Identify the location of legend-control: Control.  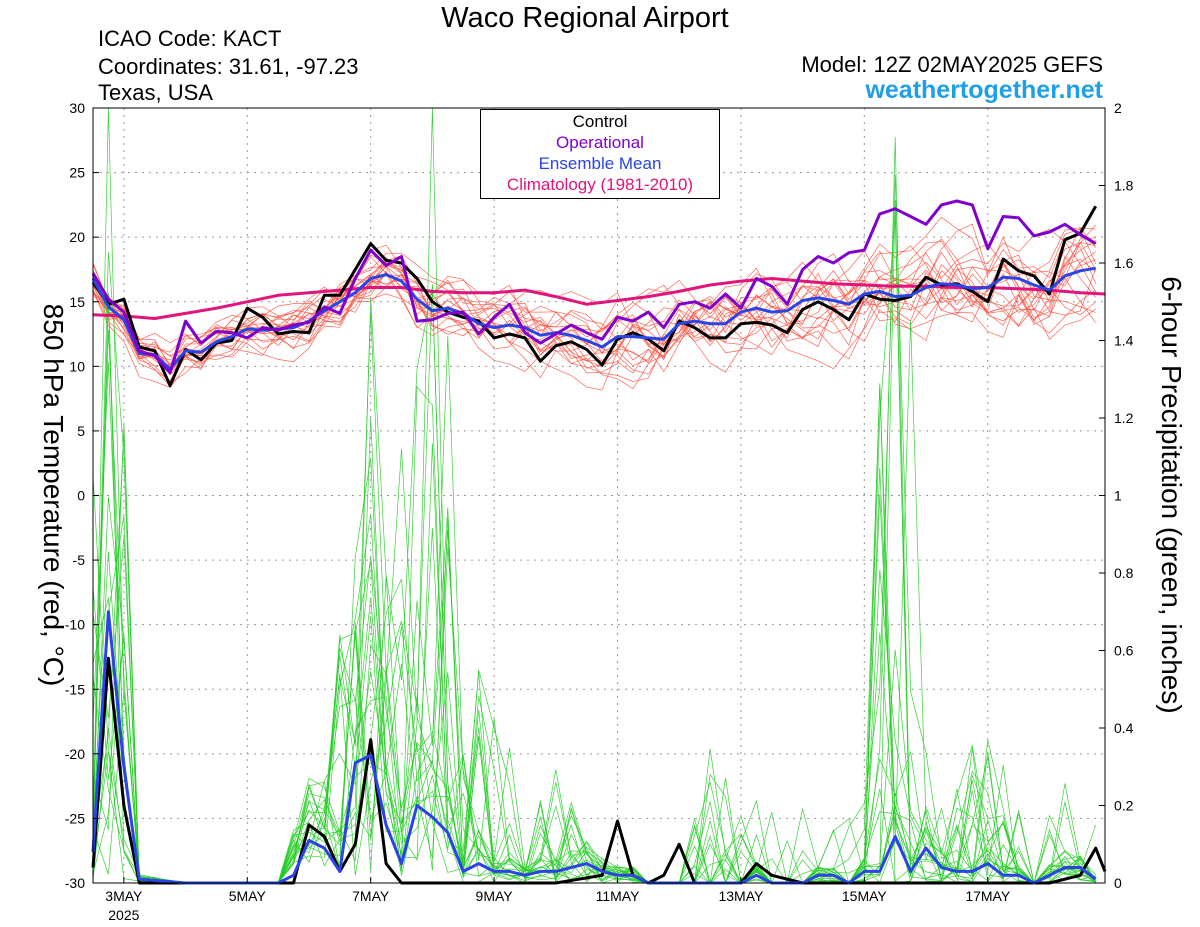
(600, 121).